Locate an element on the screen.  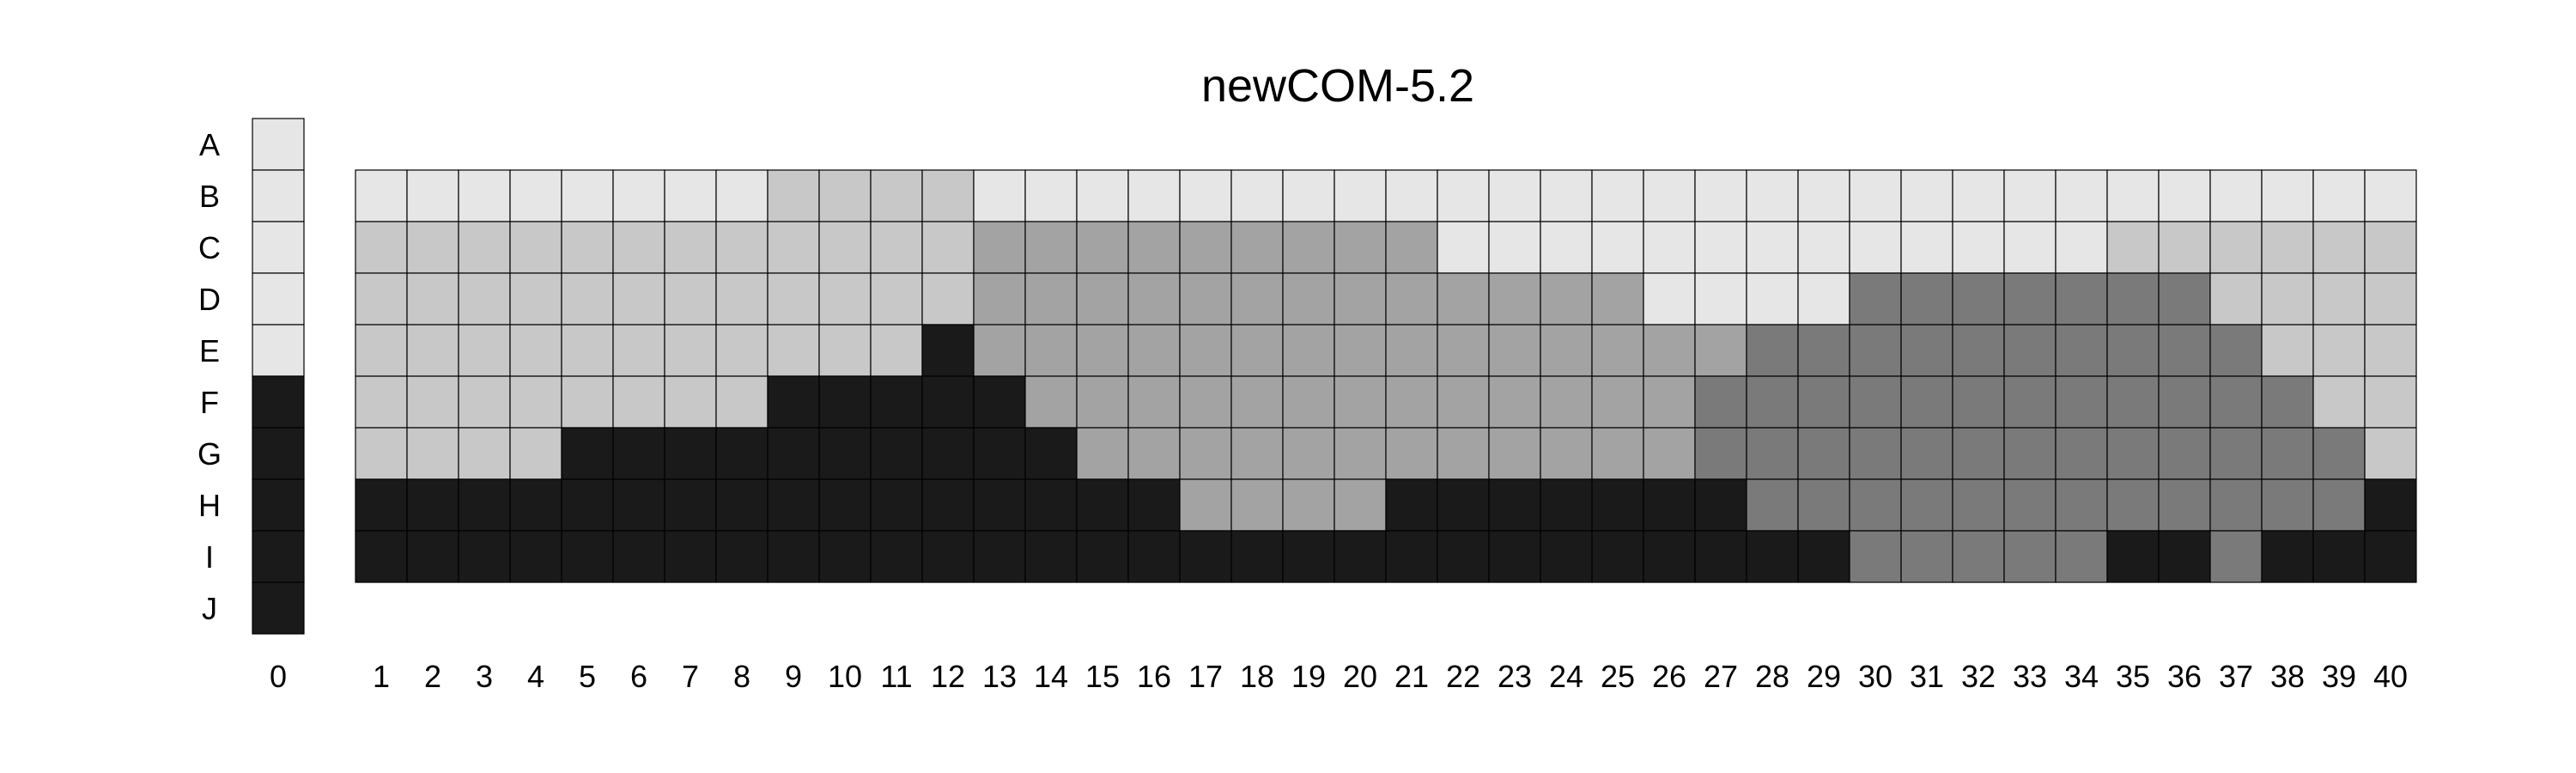
index-cell-h is located at coordinates (279, 505).